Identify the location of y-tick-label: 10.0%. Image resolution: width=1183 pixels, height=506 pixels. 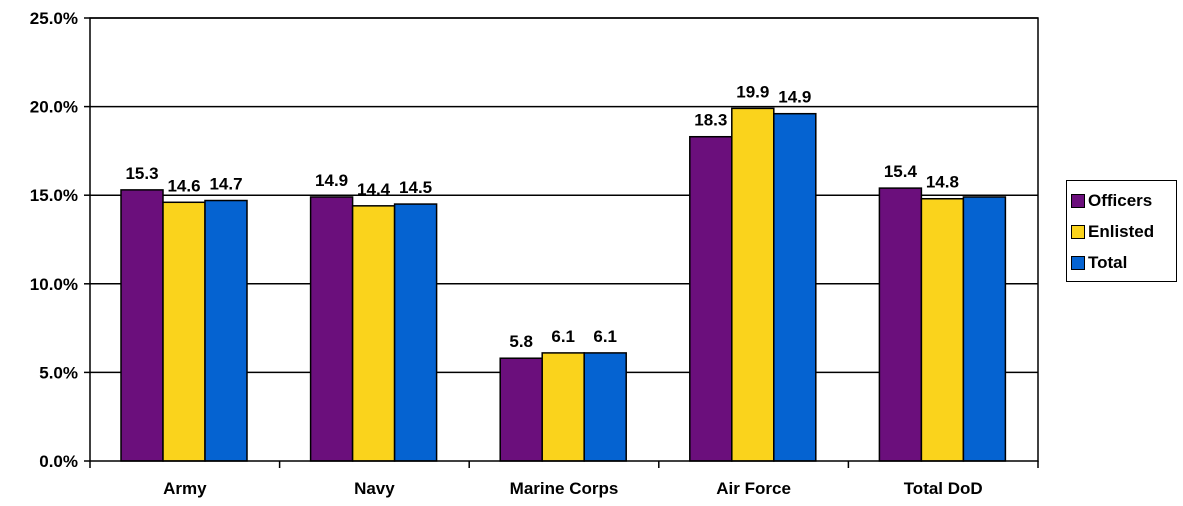
(54, 284).